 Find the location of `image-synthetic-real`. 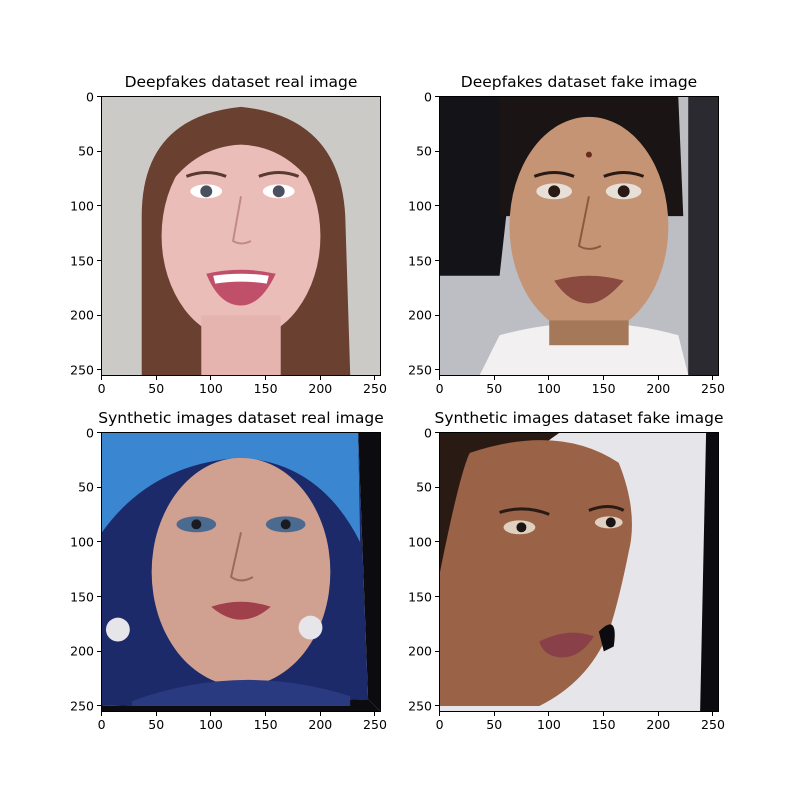

image-synthetic-real is located at coordinates (241, 572).